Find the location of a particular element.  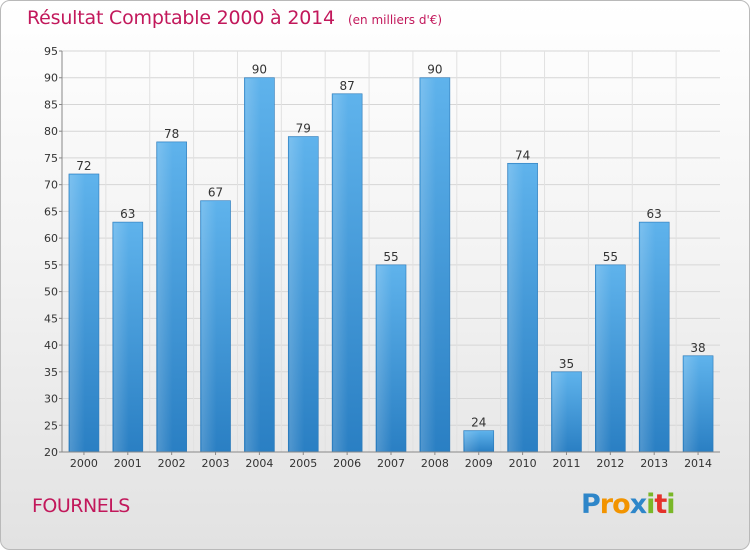

commune-name: FOURNELS is located at coordinates (81, 506).